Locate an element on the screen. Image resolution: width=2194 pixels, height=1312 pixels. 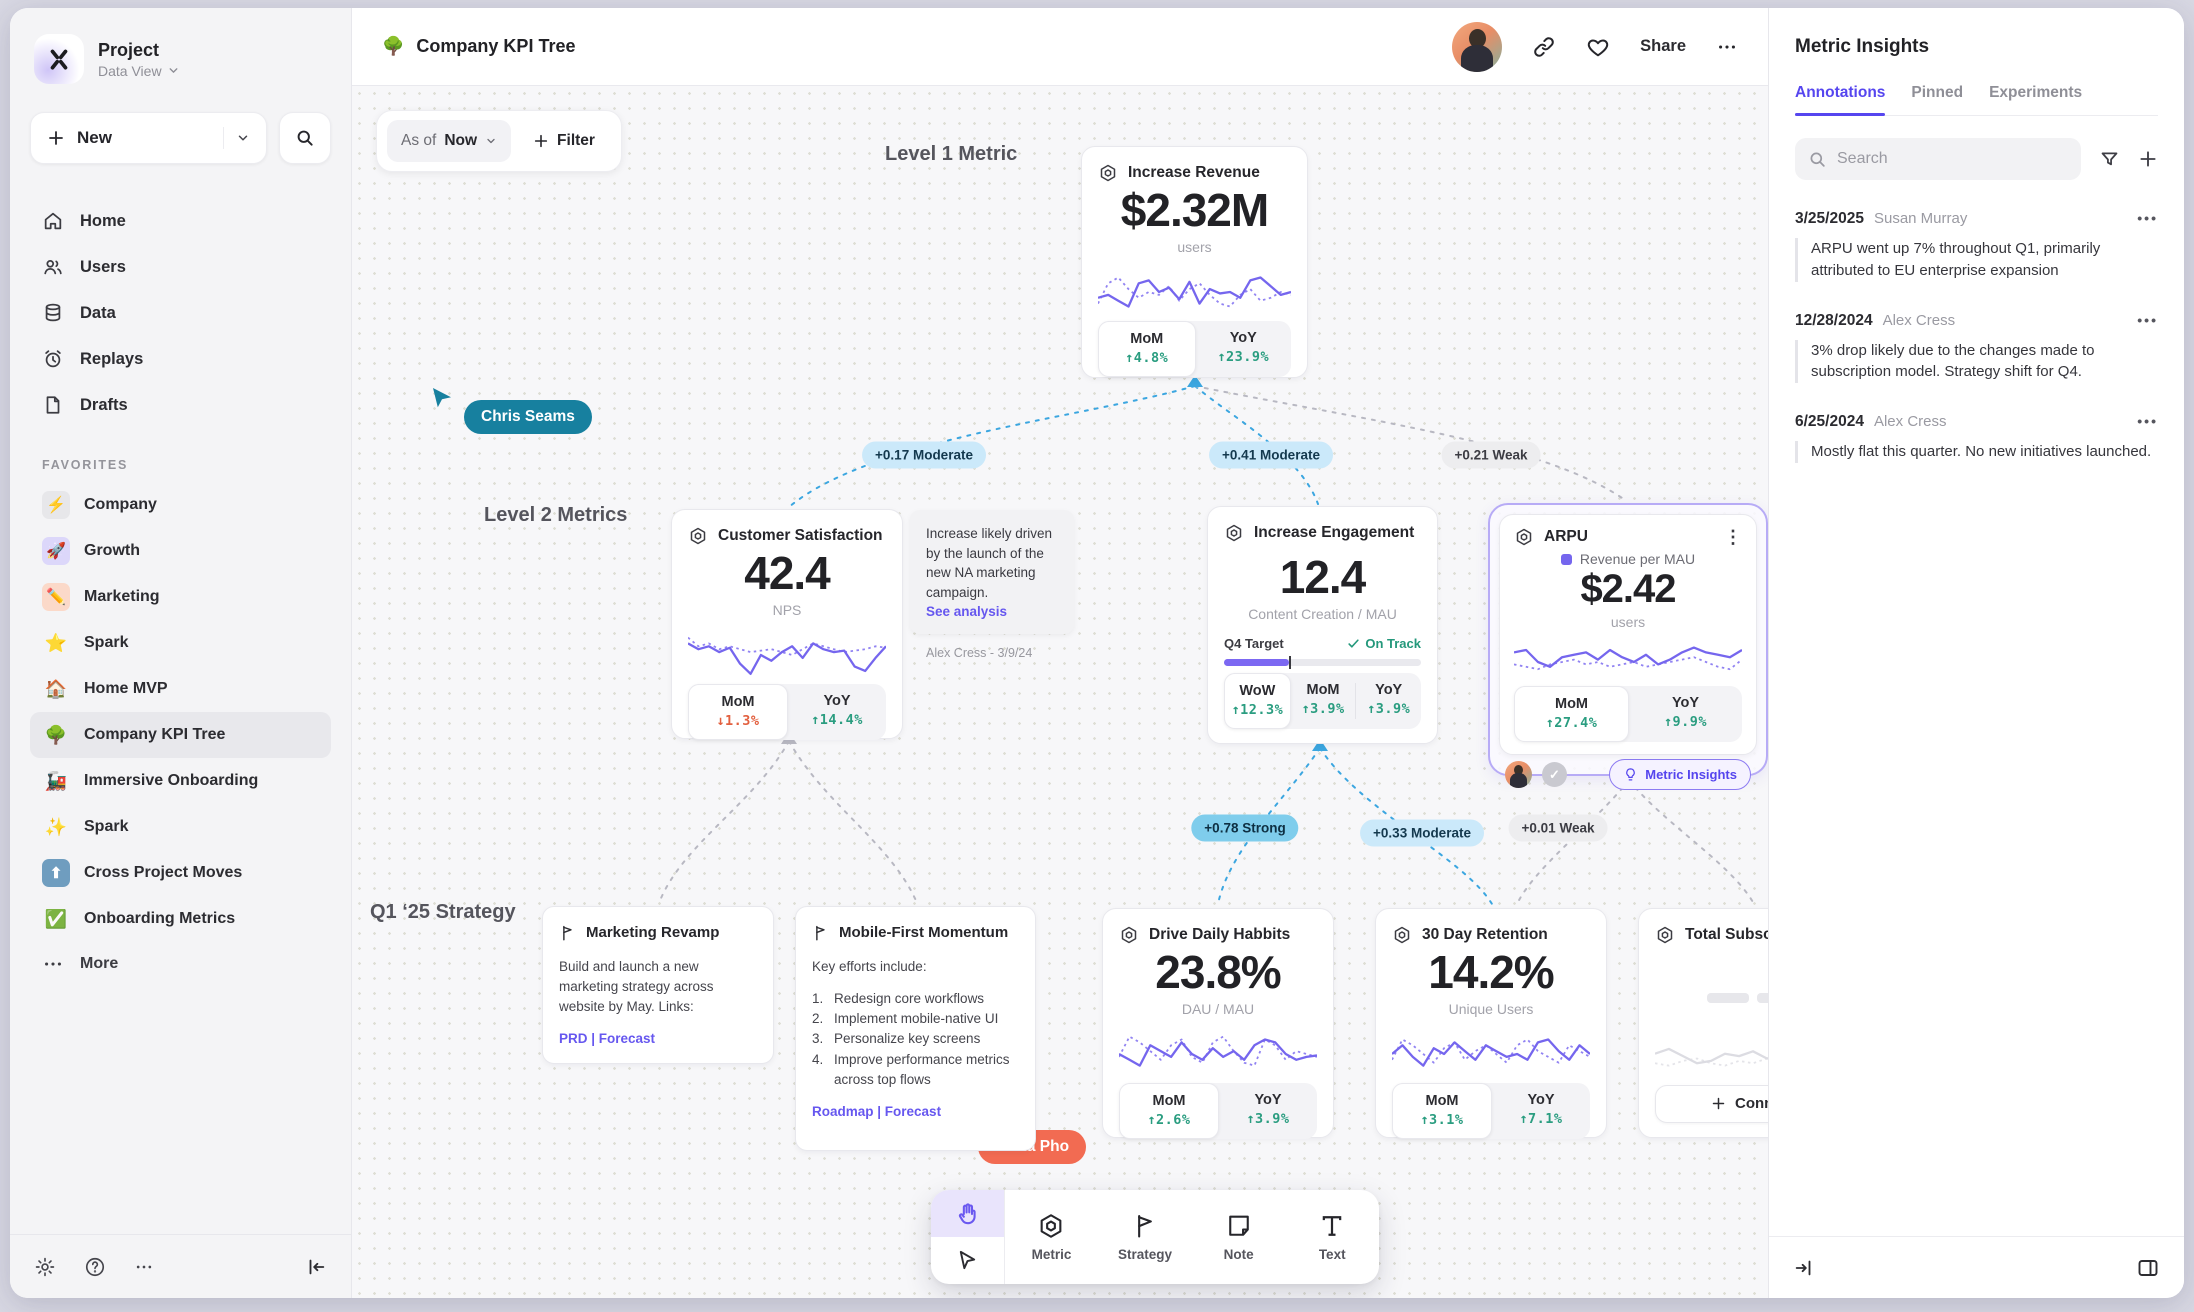
strategy-links: Roadmap | Forecast is located at coordinates (877, 1111).